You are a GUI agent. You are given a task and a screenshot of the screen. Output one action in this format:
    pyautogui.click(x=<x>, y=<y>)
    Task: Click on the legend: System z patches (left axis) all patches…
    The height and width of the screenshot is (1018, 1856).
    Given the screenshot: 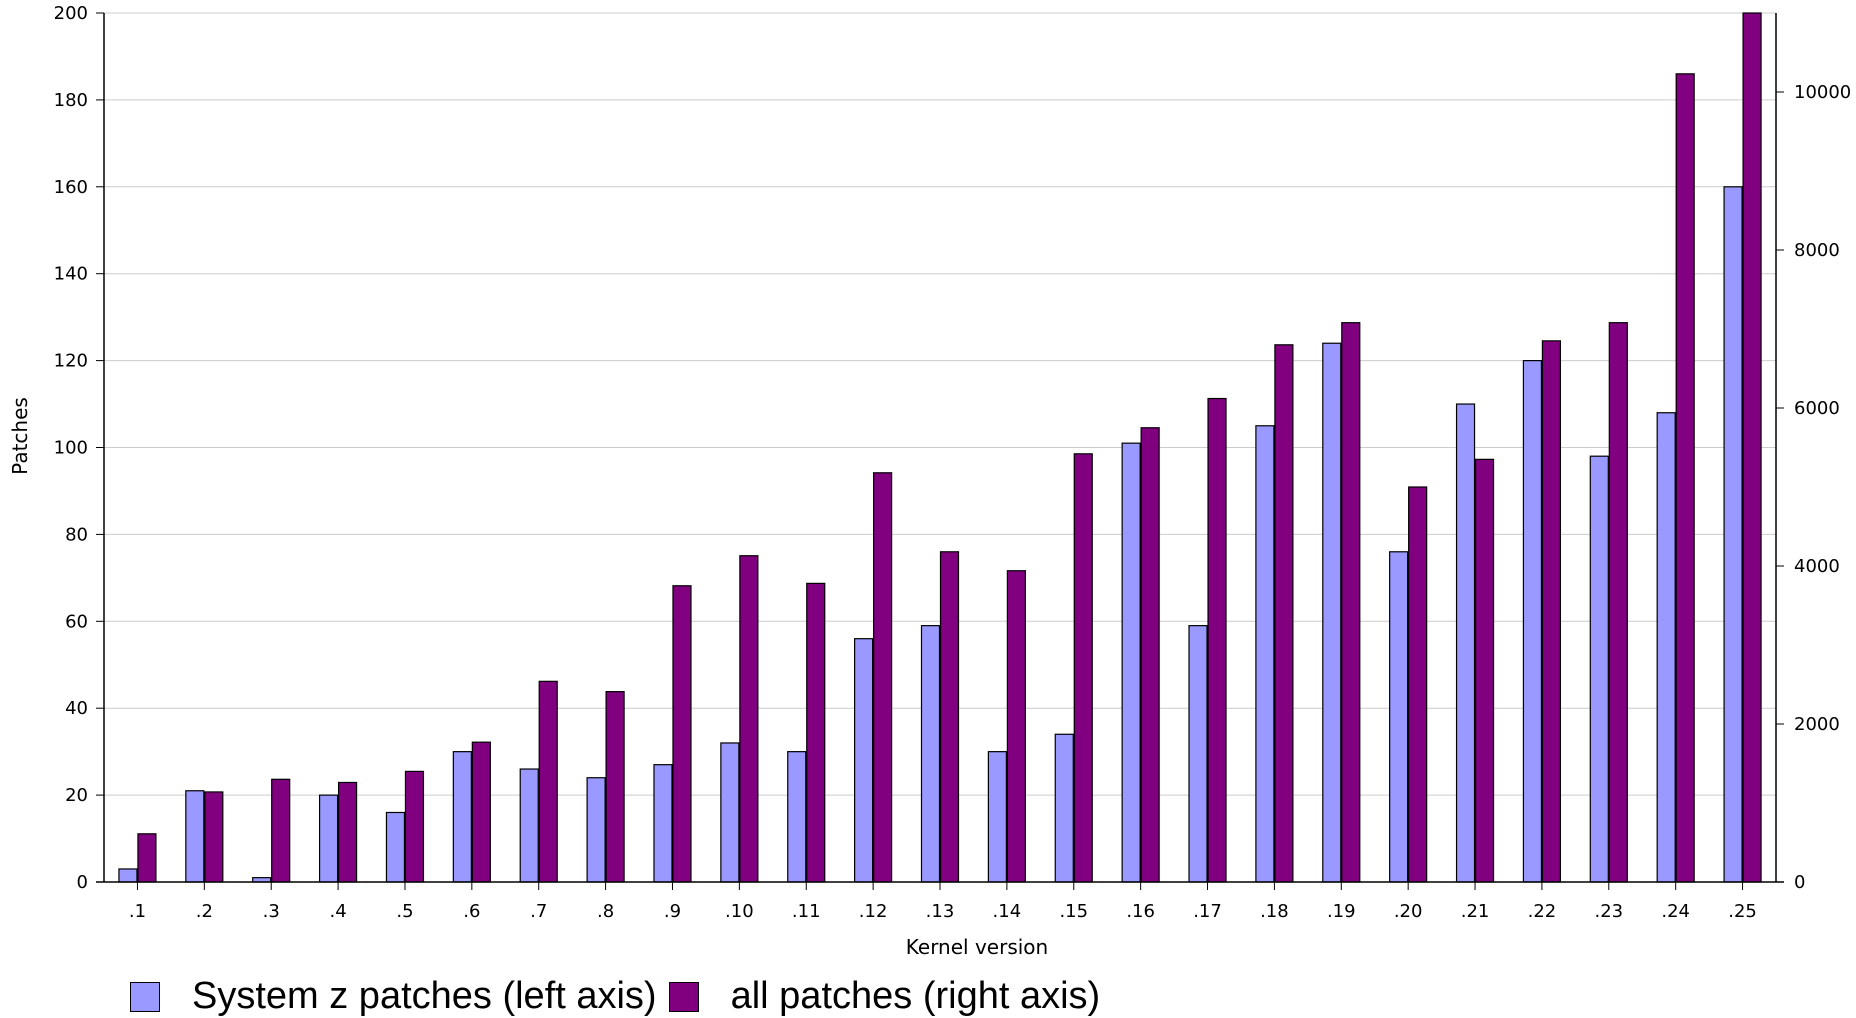 What is the action you would take?
    pyautogui.click(x=621, y=996)
    